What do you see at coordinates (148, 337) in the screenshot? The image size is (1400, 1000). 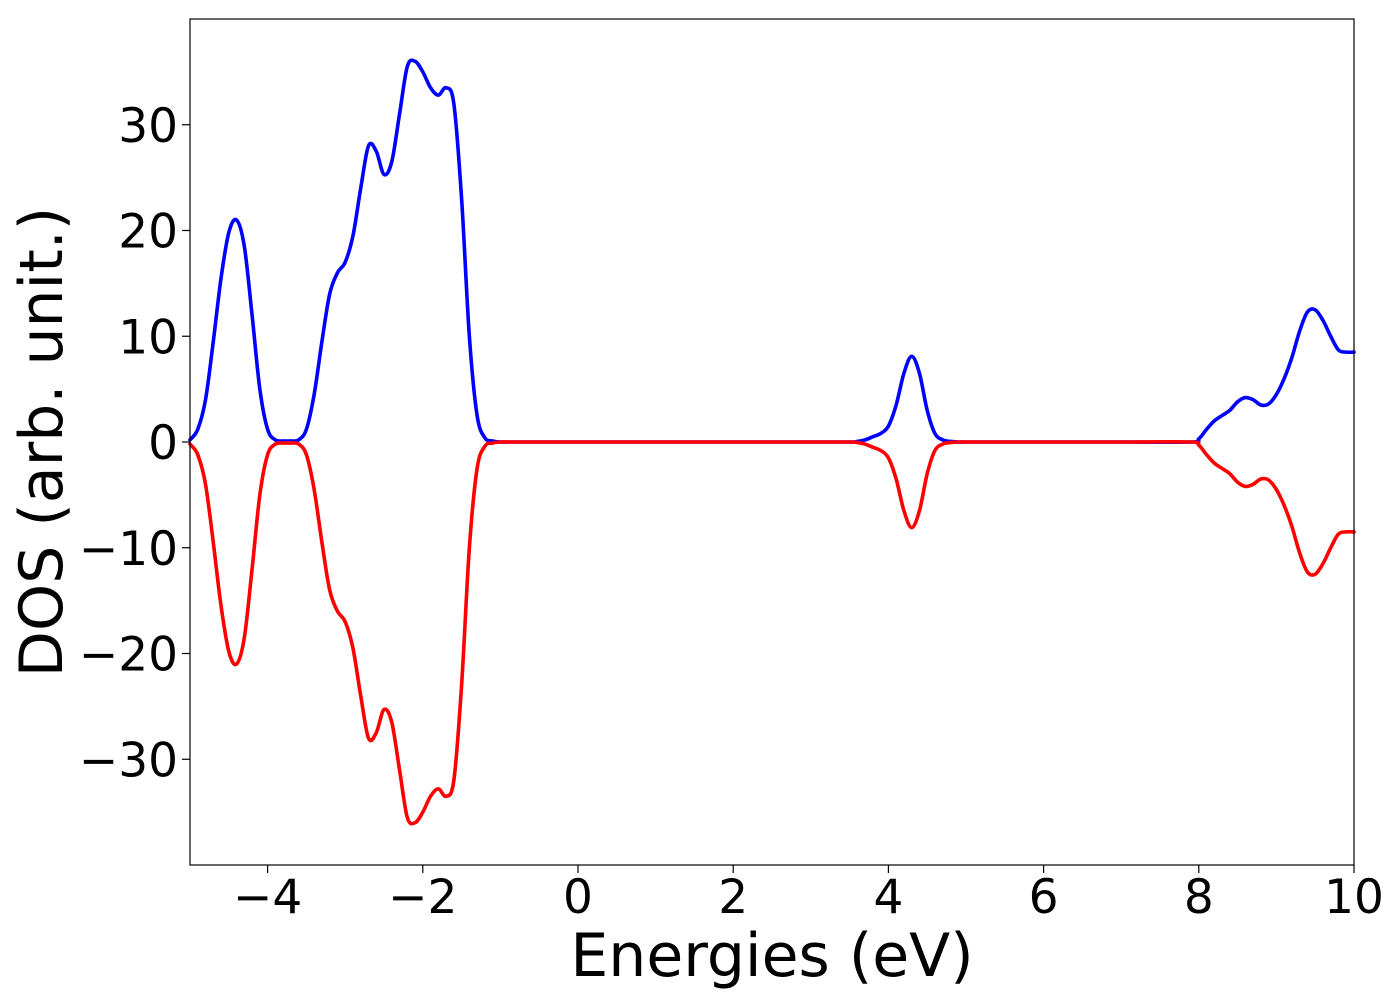 I see `y-tick-label: 10` at bounding box center [148, 337].